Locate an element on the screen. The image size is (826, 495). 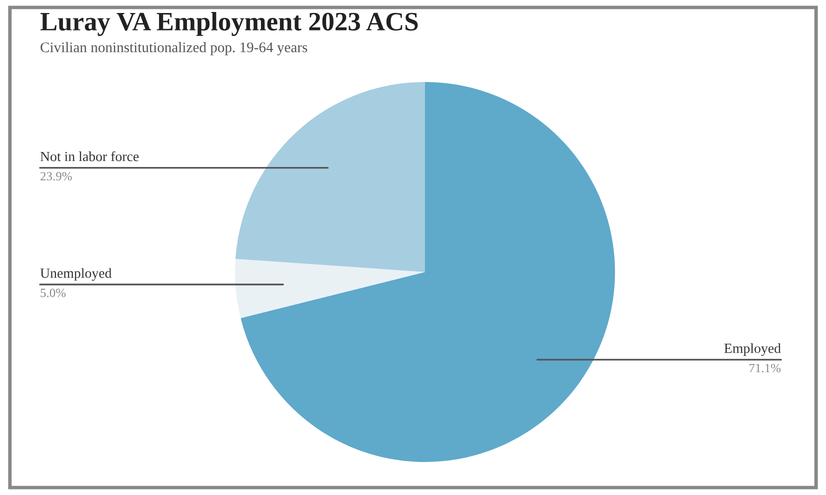
data-label: 5.0% is located at coordinates (53, 293).